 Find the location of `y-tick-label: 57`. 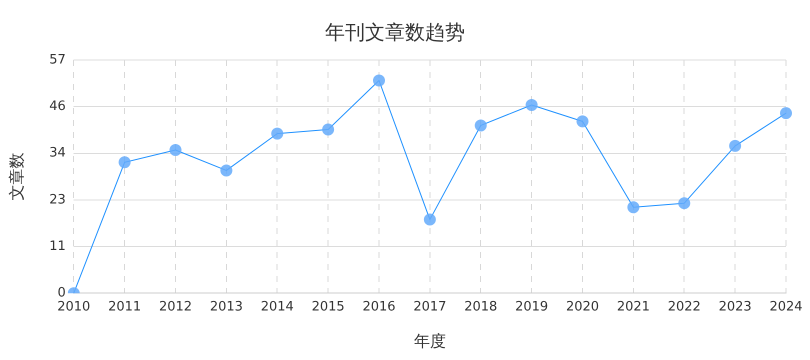

y-tick-label: 57 is located at coordinates (57, 60).